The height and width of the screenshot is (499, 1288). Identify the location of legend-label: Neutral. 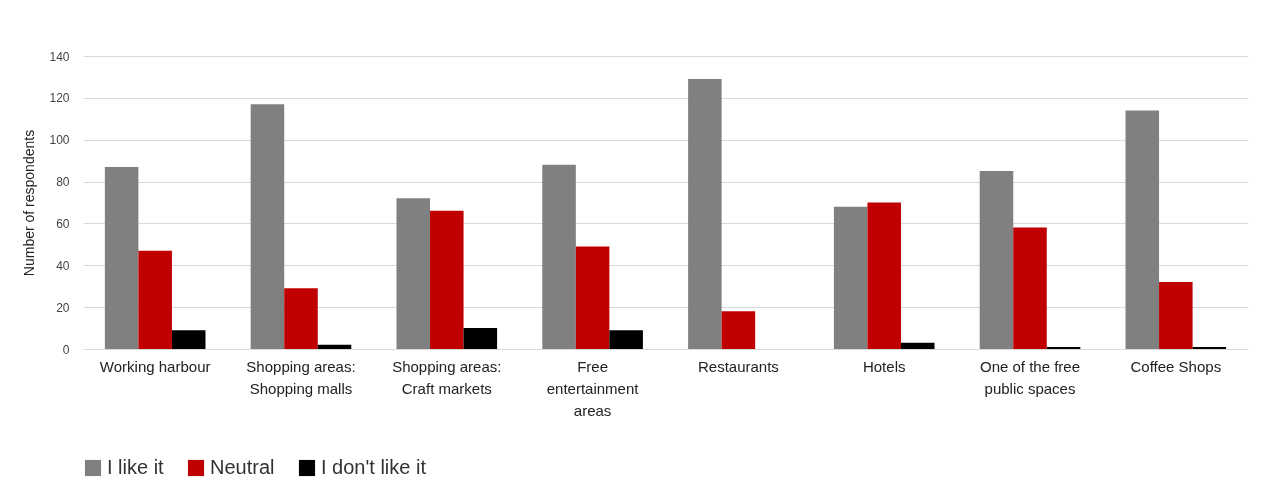
(242, 467).